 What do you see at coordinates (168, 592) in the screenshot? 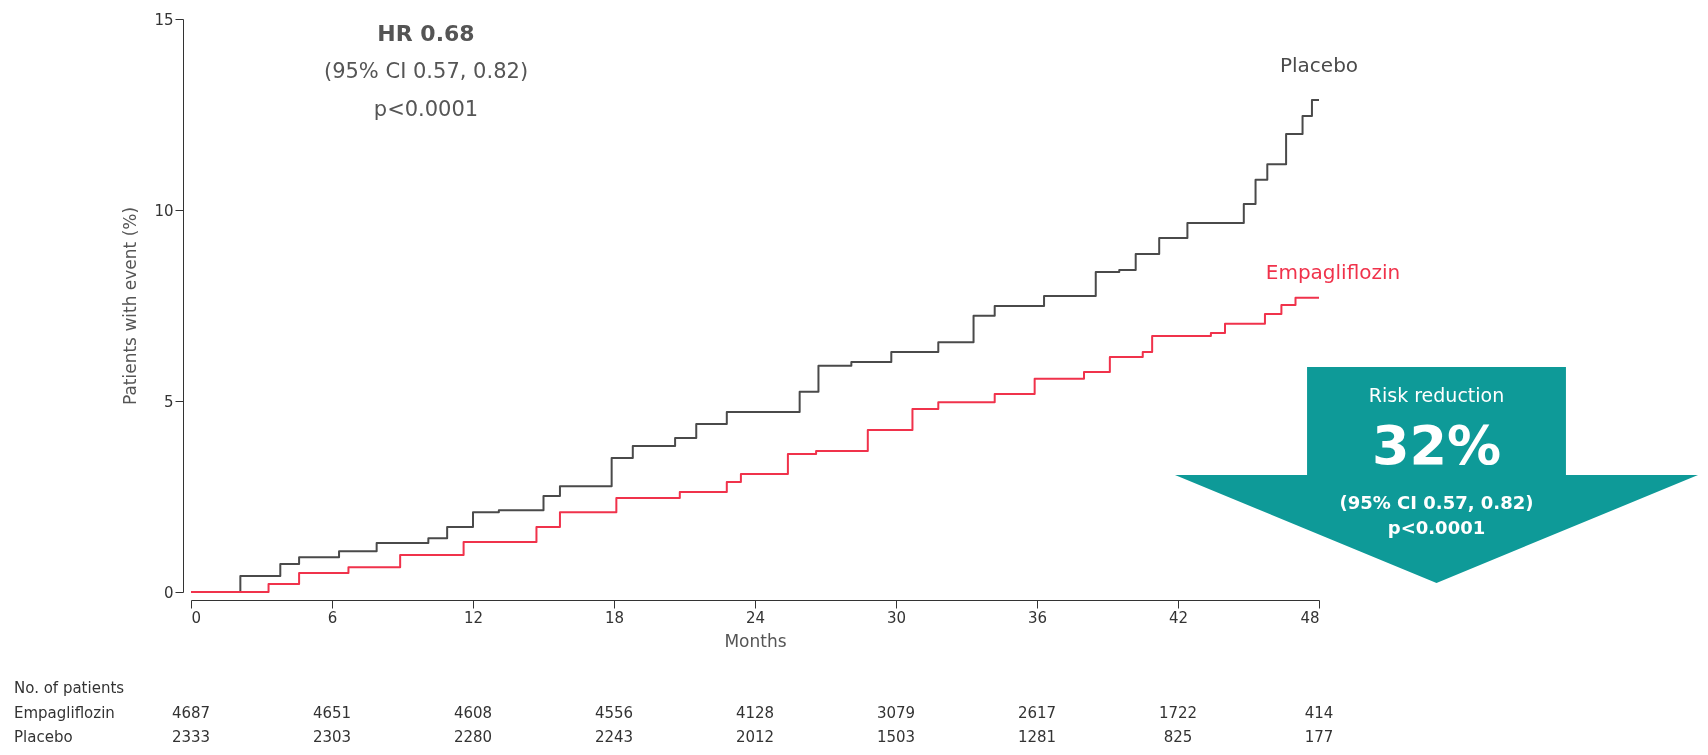
I see `y-tick-label: 0` at bounding box center [168, 592].